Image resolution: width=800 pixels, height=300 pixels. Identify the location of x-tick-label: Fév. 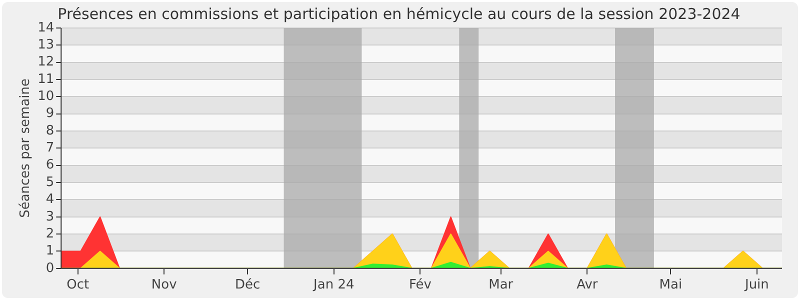
(420, 285).